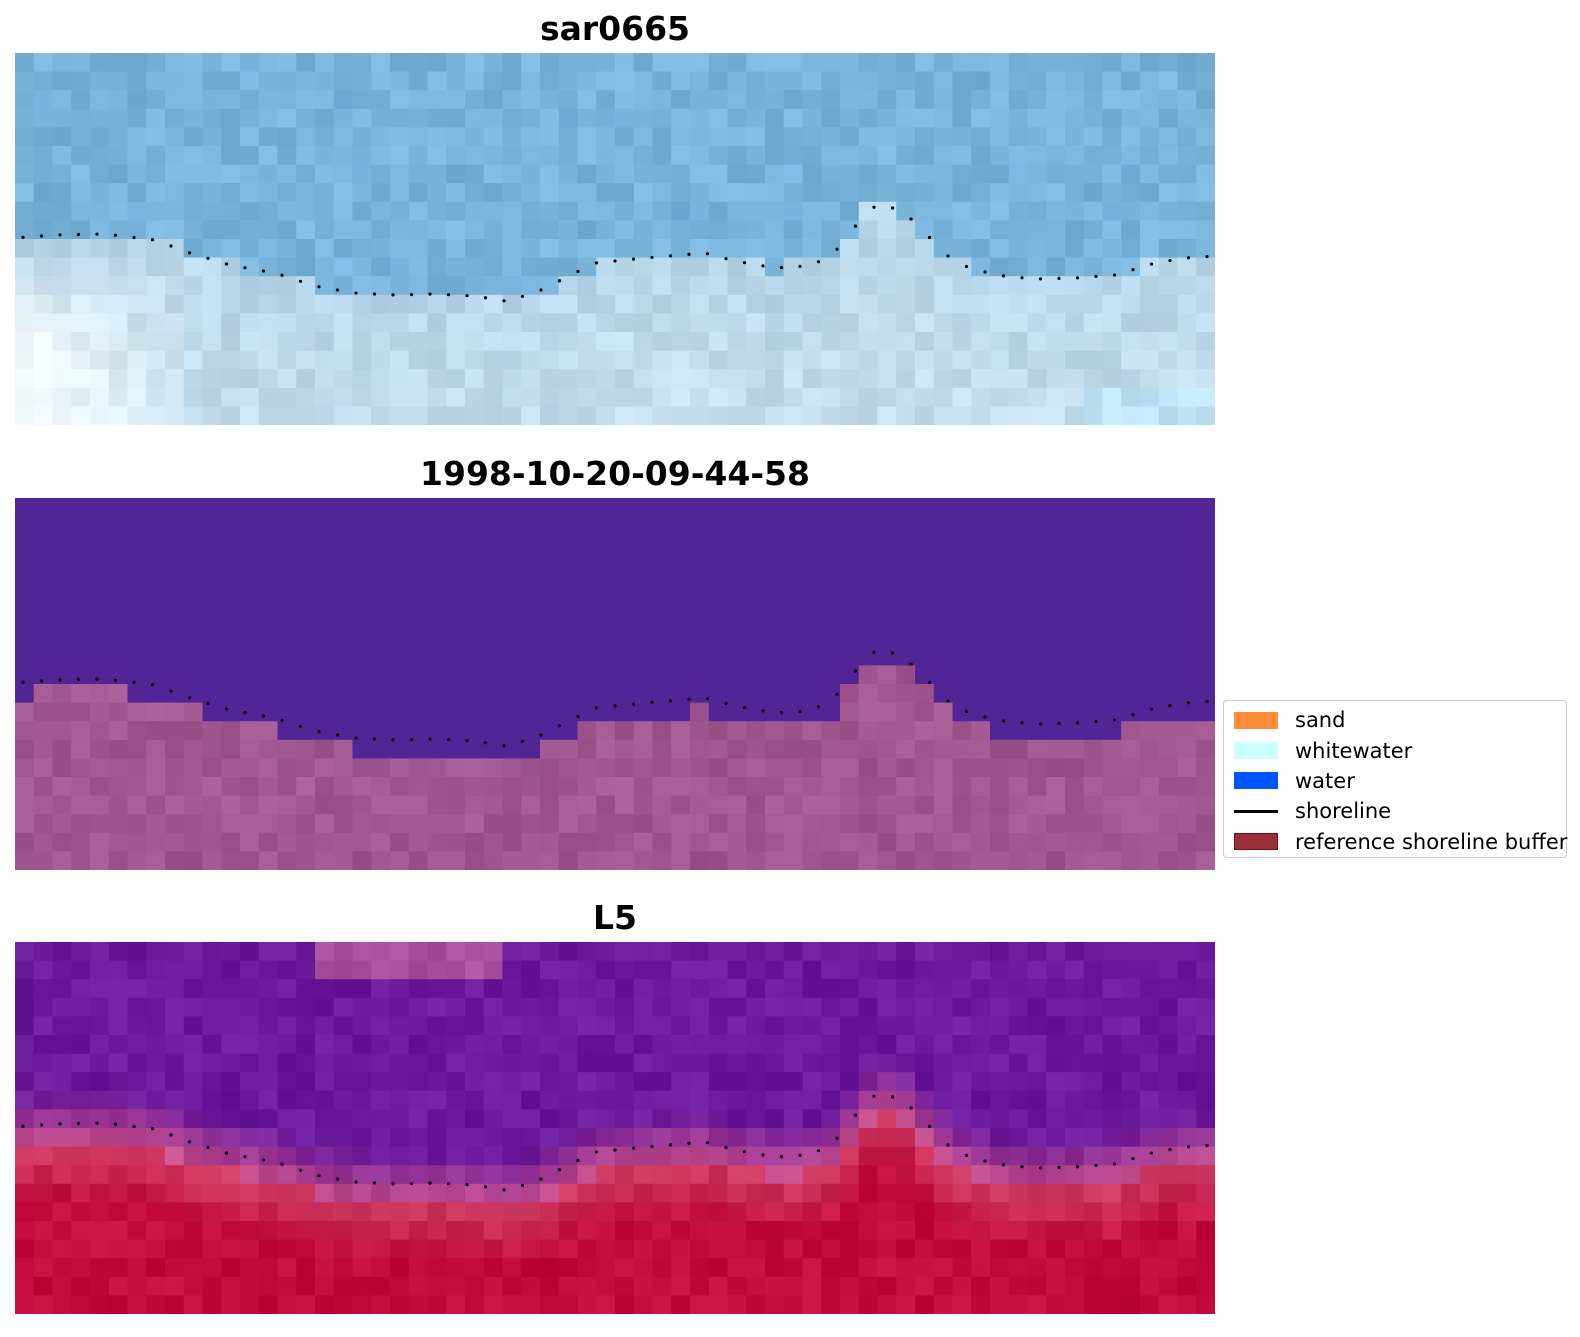 Image resolution: width=1580 pixels, height=1337 pixels. What do you see at coordinates (1395, 811) in the screenshot?
I see `legend-item-shoreline: shoreline` at bounding box center [1395, 811].